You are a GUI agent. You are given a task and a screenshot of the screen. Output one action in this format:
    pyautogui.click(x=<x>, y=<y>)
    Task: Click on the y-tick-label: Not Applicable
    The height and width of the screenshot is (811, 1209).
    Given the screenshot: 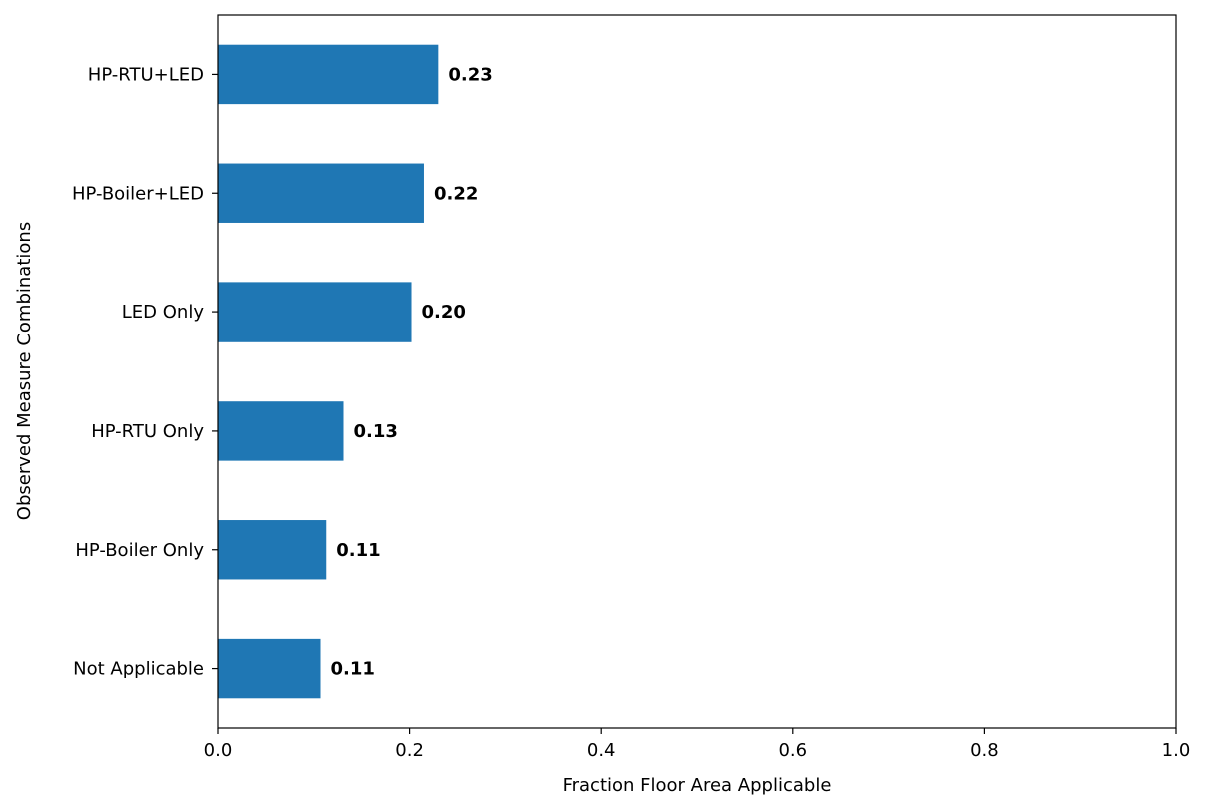 What is the action you would take?
    pyautogui.click(x=138, y=669)
    